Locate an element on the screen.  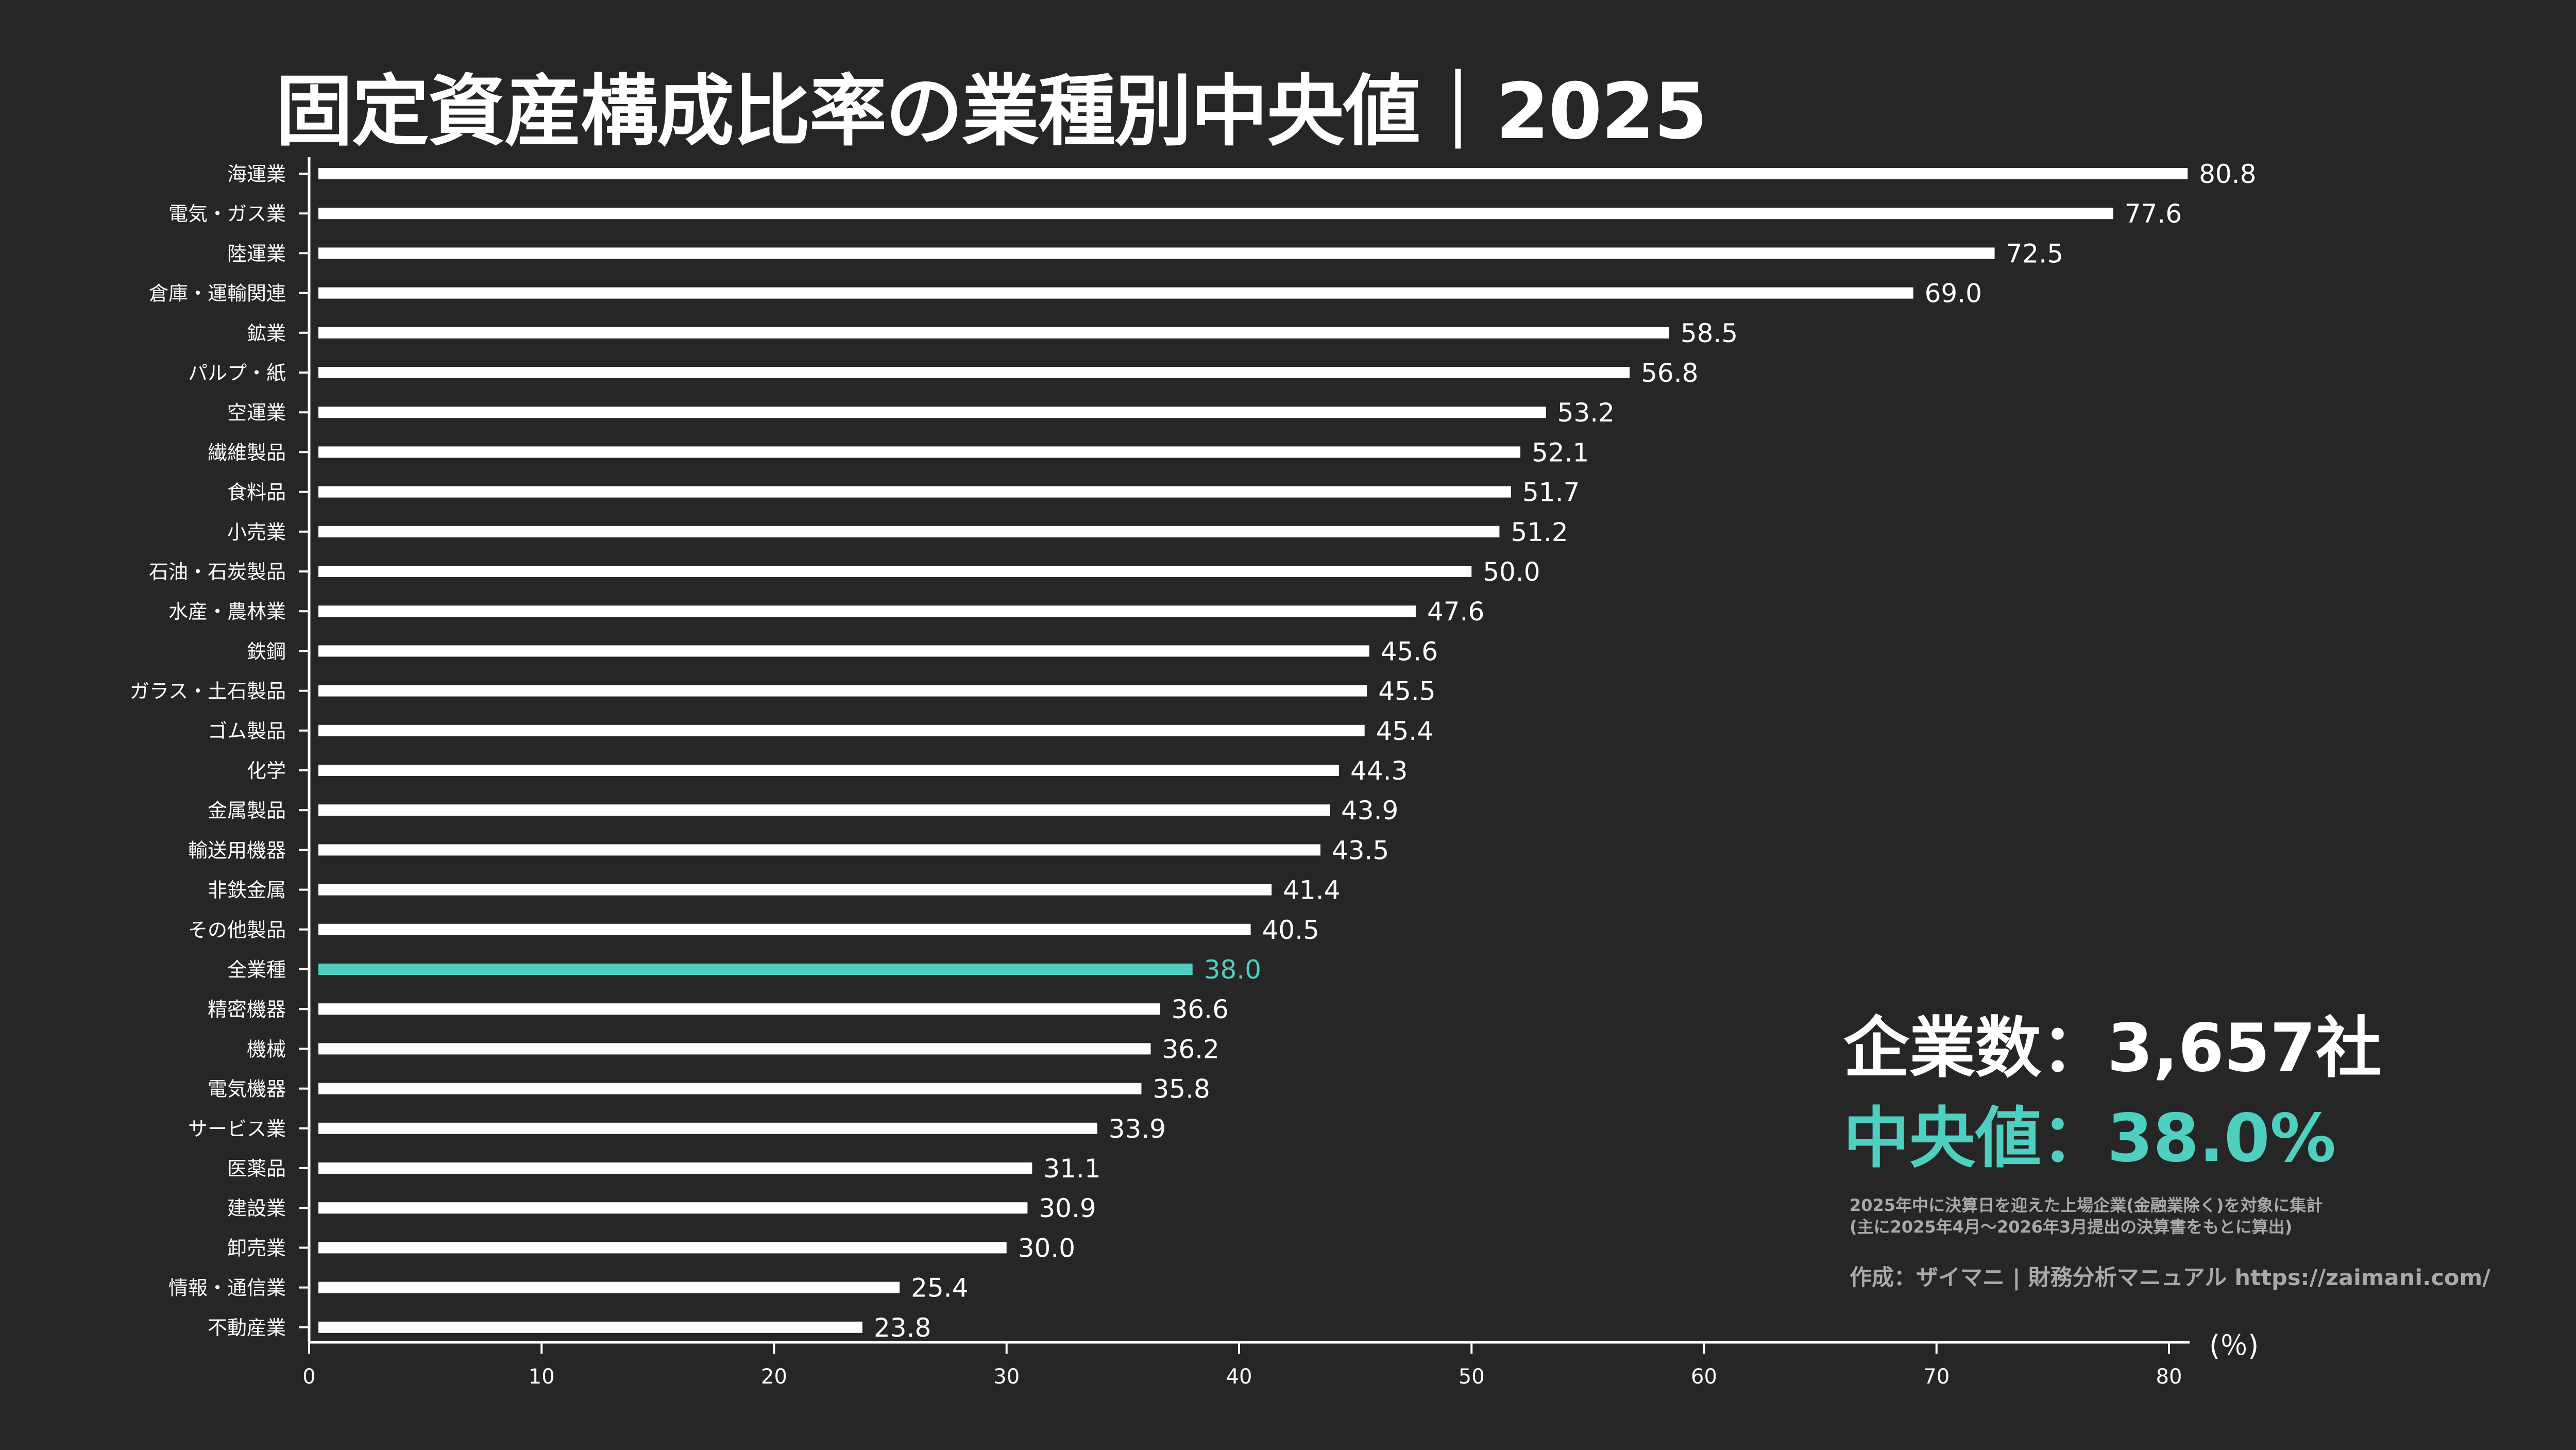
category-label: 水産・農林業 is located at coordinates (227, 611).